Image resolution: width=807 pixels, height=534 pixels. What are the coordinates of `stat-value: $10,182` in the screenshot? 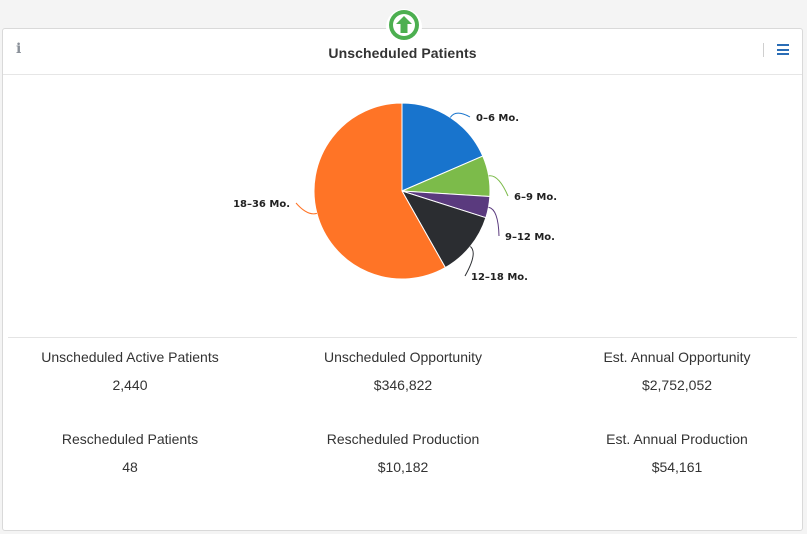 It's located at (403, 467).